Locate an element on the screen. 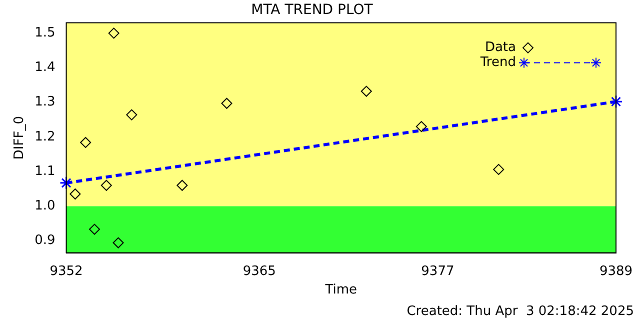  y-tick-label: 1.3 is located at coordinates (45, 102).